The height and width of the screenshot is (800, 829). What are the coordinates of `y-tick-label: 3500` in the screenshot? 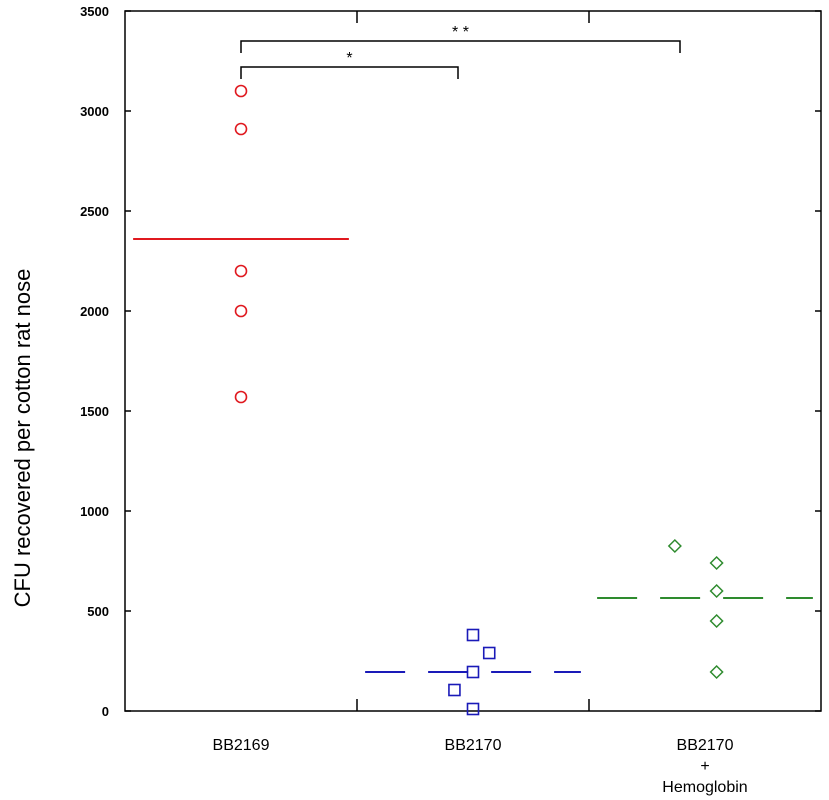 It's located at (94, 11).